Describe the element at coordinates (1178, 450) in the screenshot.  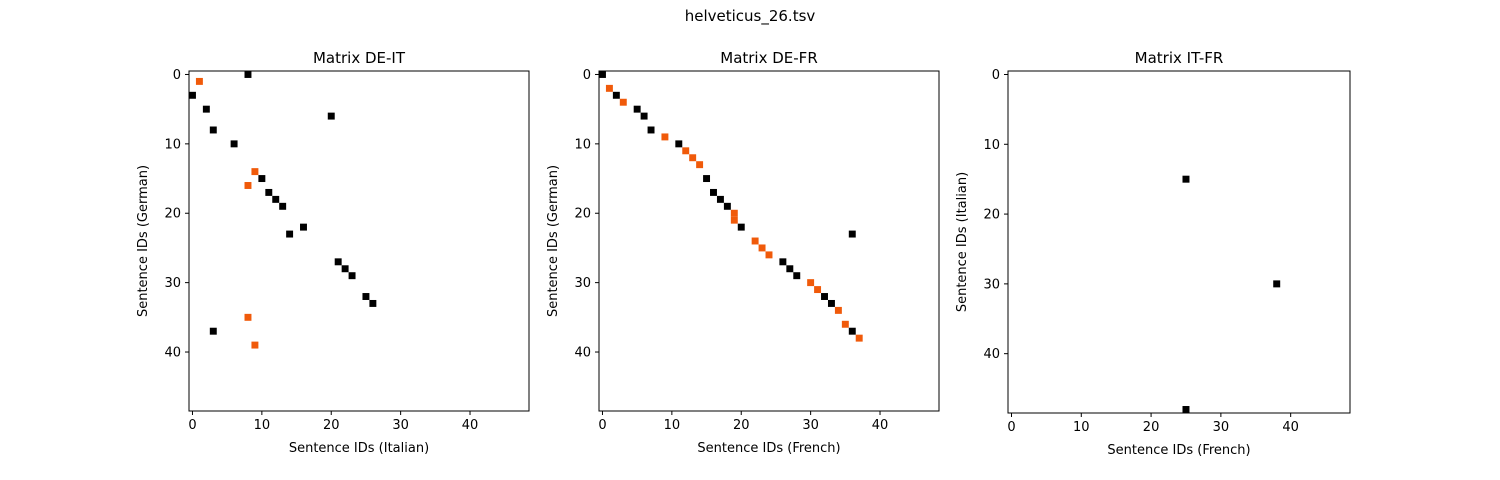
I see `matrix-it-fr-xlabel: Sentence IDs (French)` at that location.